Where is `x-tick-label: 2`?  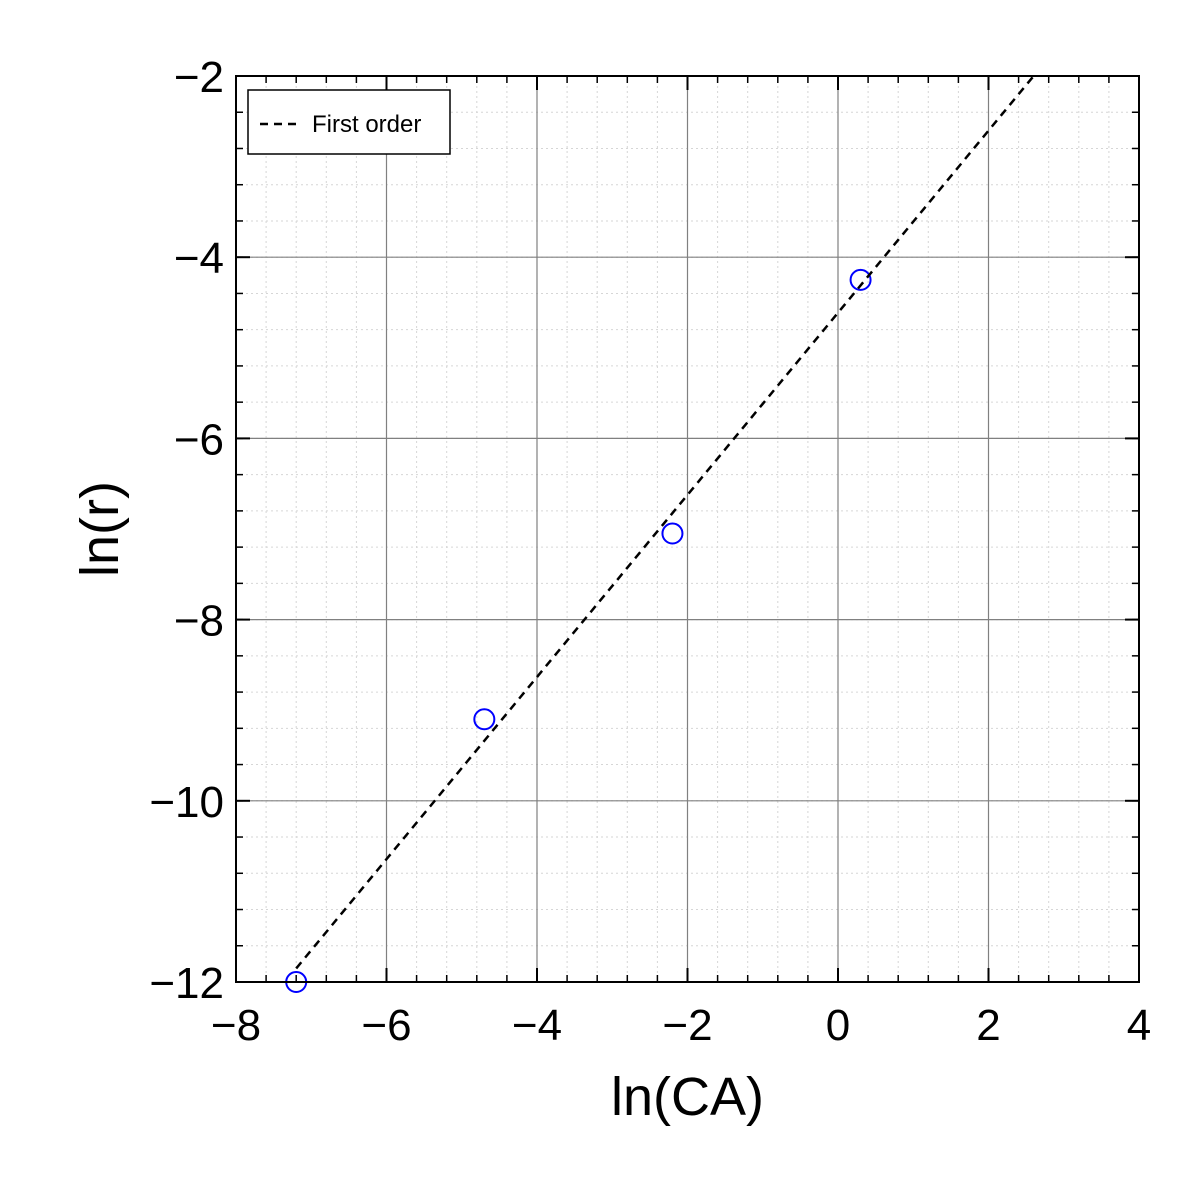
x-tick-label: 2 is located at coordinates (988, 1025).